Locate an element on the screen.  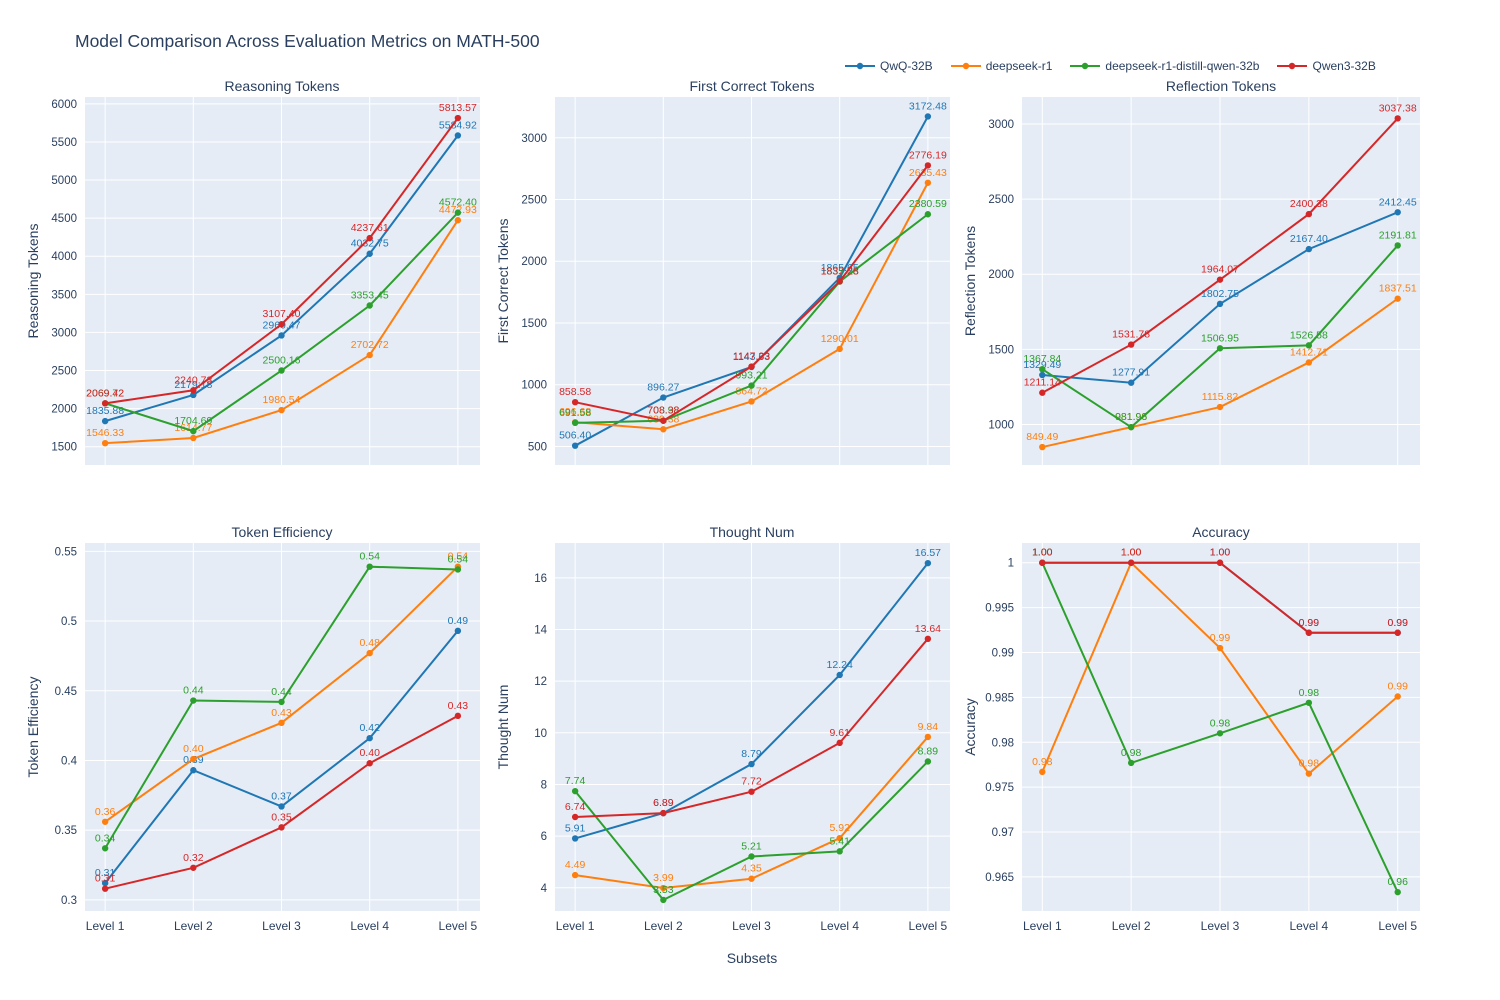
legend-item-deepseek-r1-distill-qwen-32b: deepseek-r1-distill-qwen-32b is located at coordinates (1164, 66).